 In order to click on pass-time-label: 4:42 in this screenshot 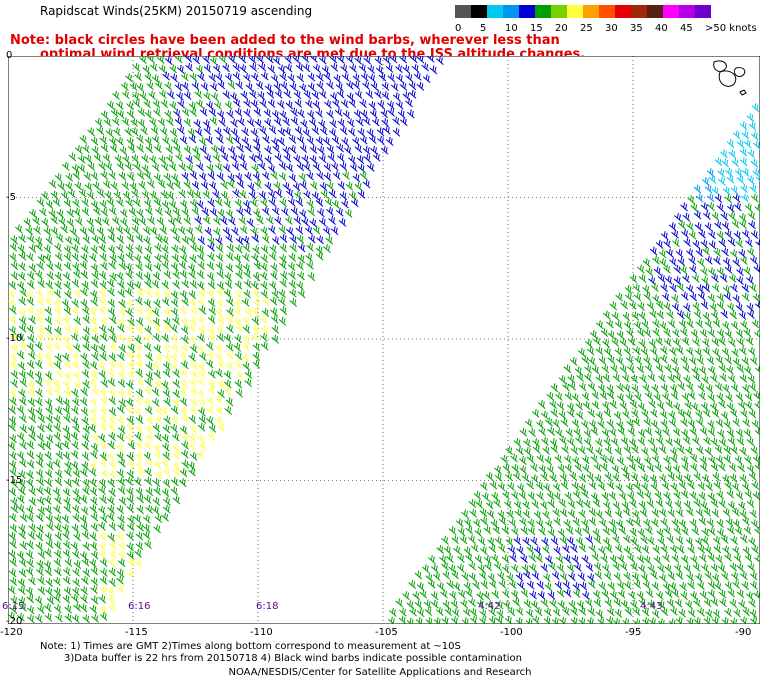, I will do `click(489, 606)`.